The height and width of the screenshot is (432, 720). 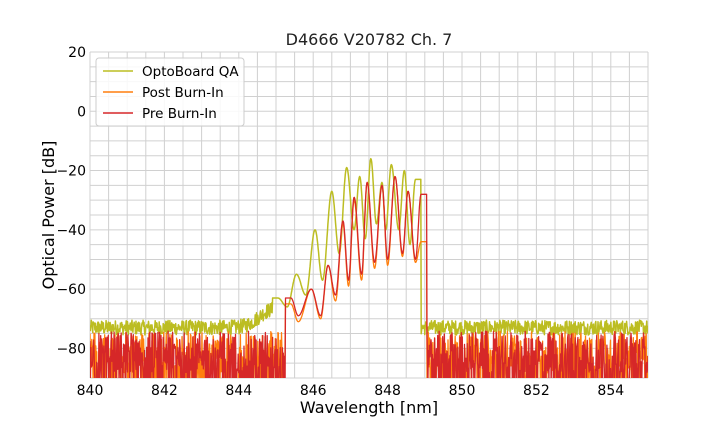 What do you see at coordinates (183, 93) in the screenshot?
I see `legend-label-post-burn-in: Post Burn-In` at bounding box center [183, 93].